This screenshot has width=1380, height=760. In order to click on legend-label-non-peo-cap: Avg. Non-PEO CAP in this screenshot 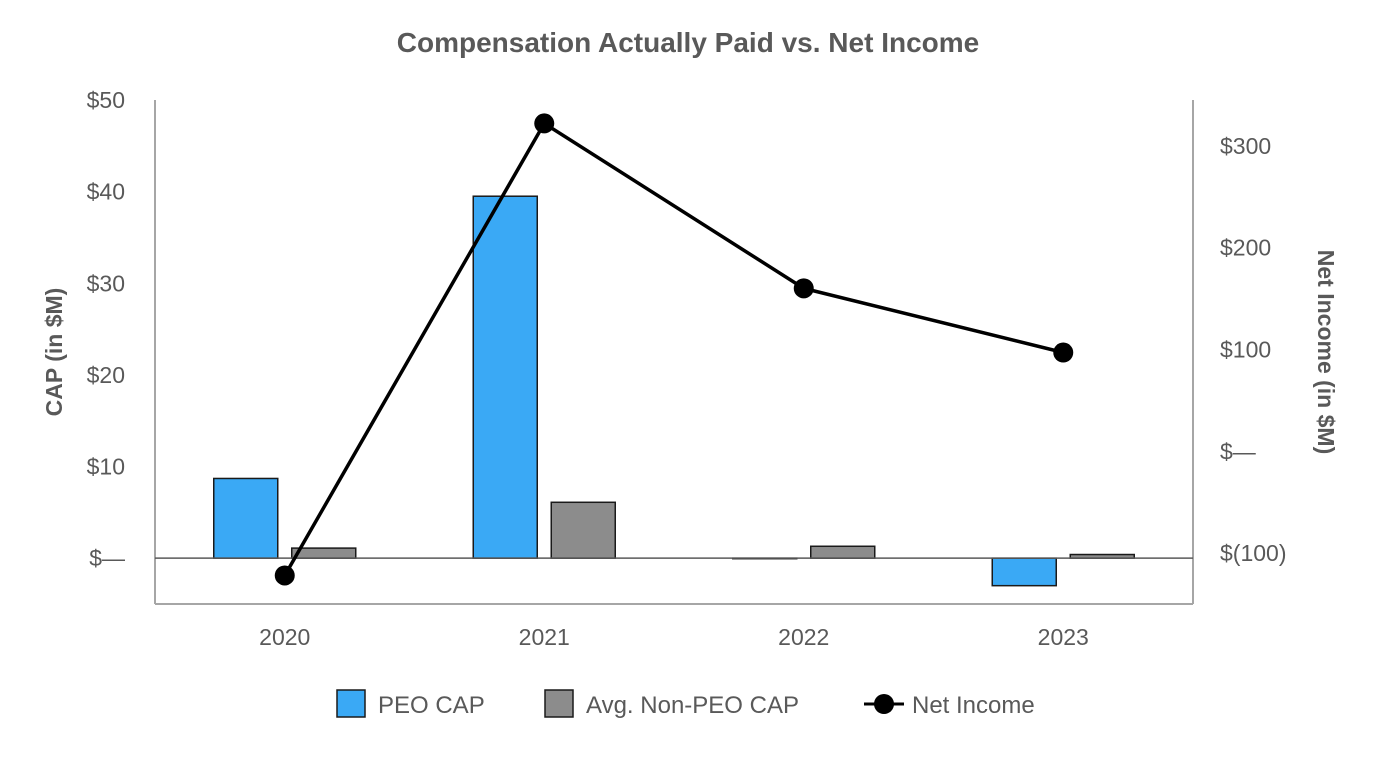, I will do `click(692, 705)`.